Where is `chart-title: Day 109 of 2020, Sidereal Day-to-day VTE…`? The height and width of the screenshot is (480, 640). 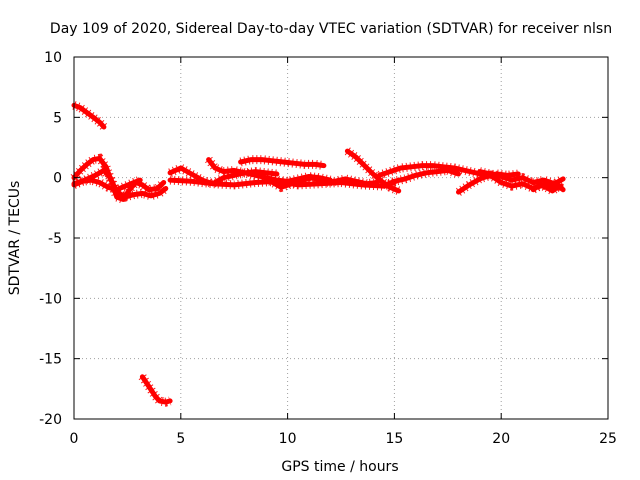
chart-title: Day 109 of 2020, Sidereal Day-to-day VTE… is located at coordinates (331, 29).